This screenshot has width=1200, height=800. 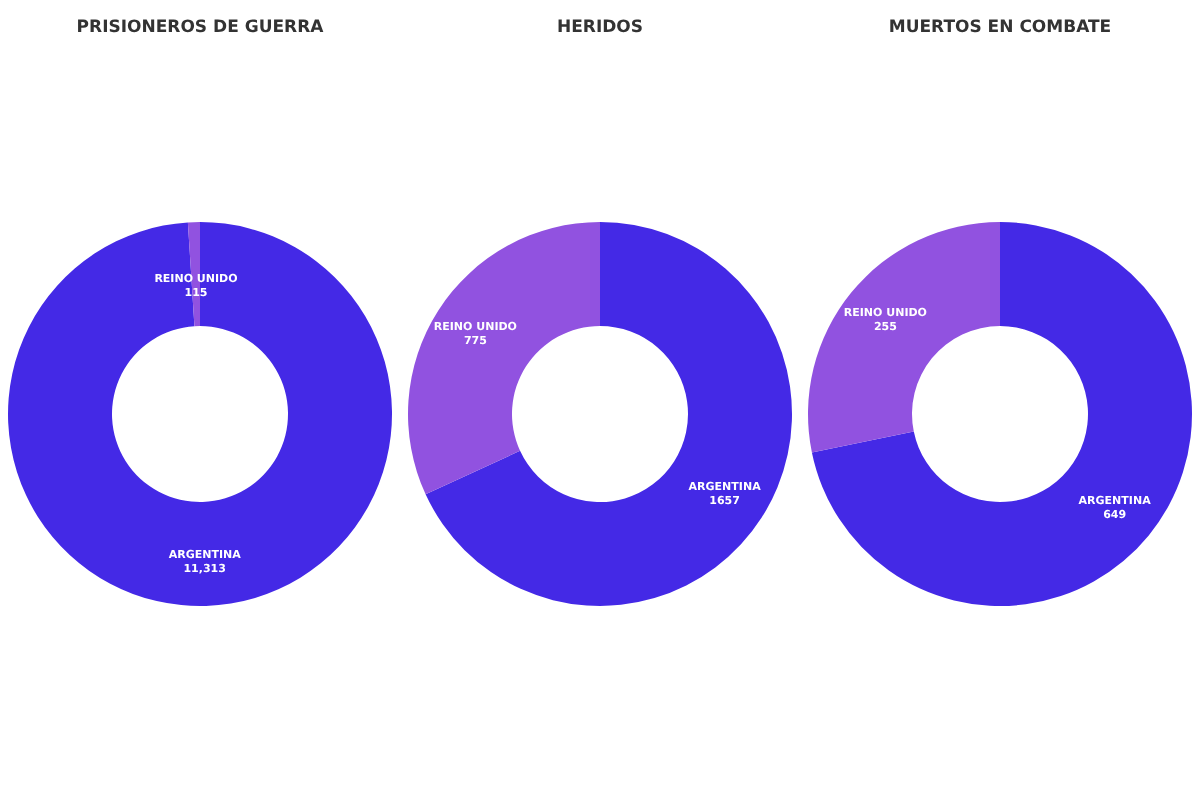 What do you see at coordinates (200, 28) in the screenshot?
I see `chart-title: PRISIONEROS DE GUERRA` at bounding box center [200, 28].